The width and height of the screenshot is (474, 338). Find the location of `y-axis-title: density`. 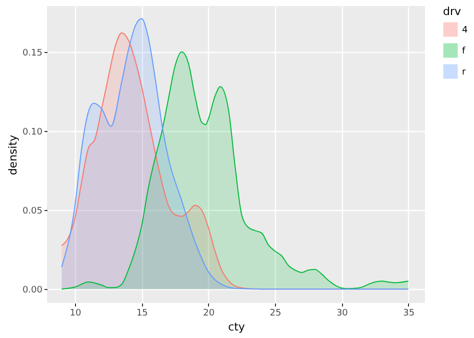

y-axis-title: density is located at coordinates (13, 155).